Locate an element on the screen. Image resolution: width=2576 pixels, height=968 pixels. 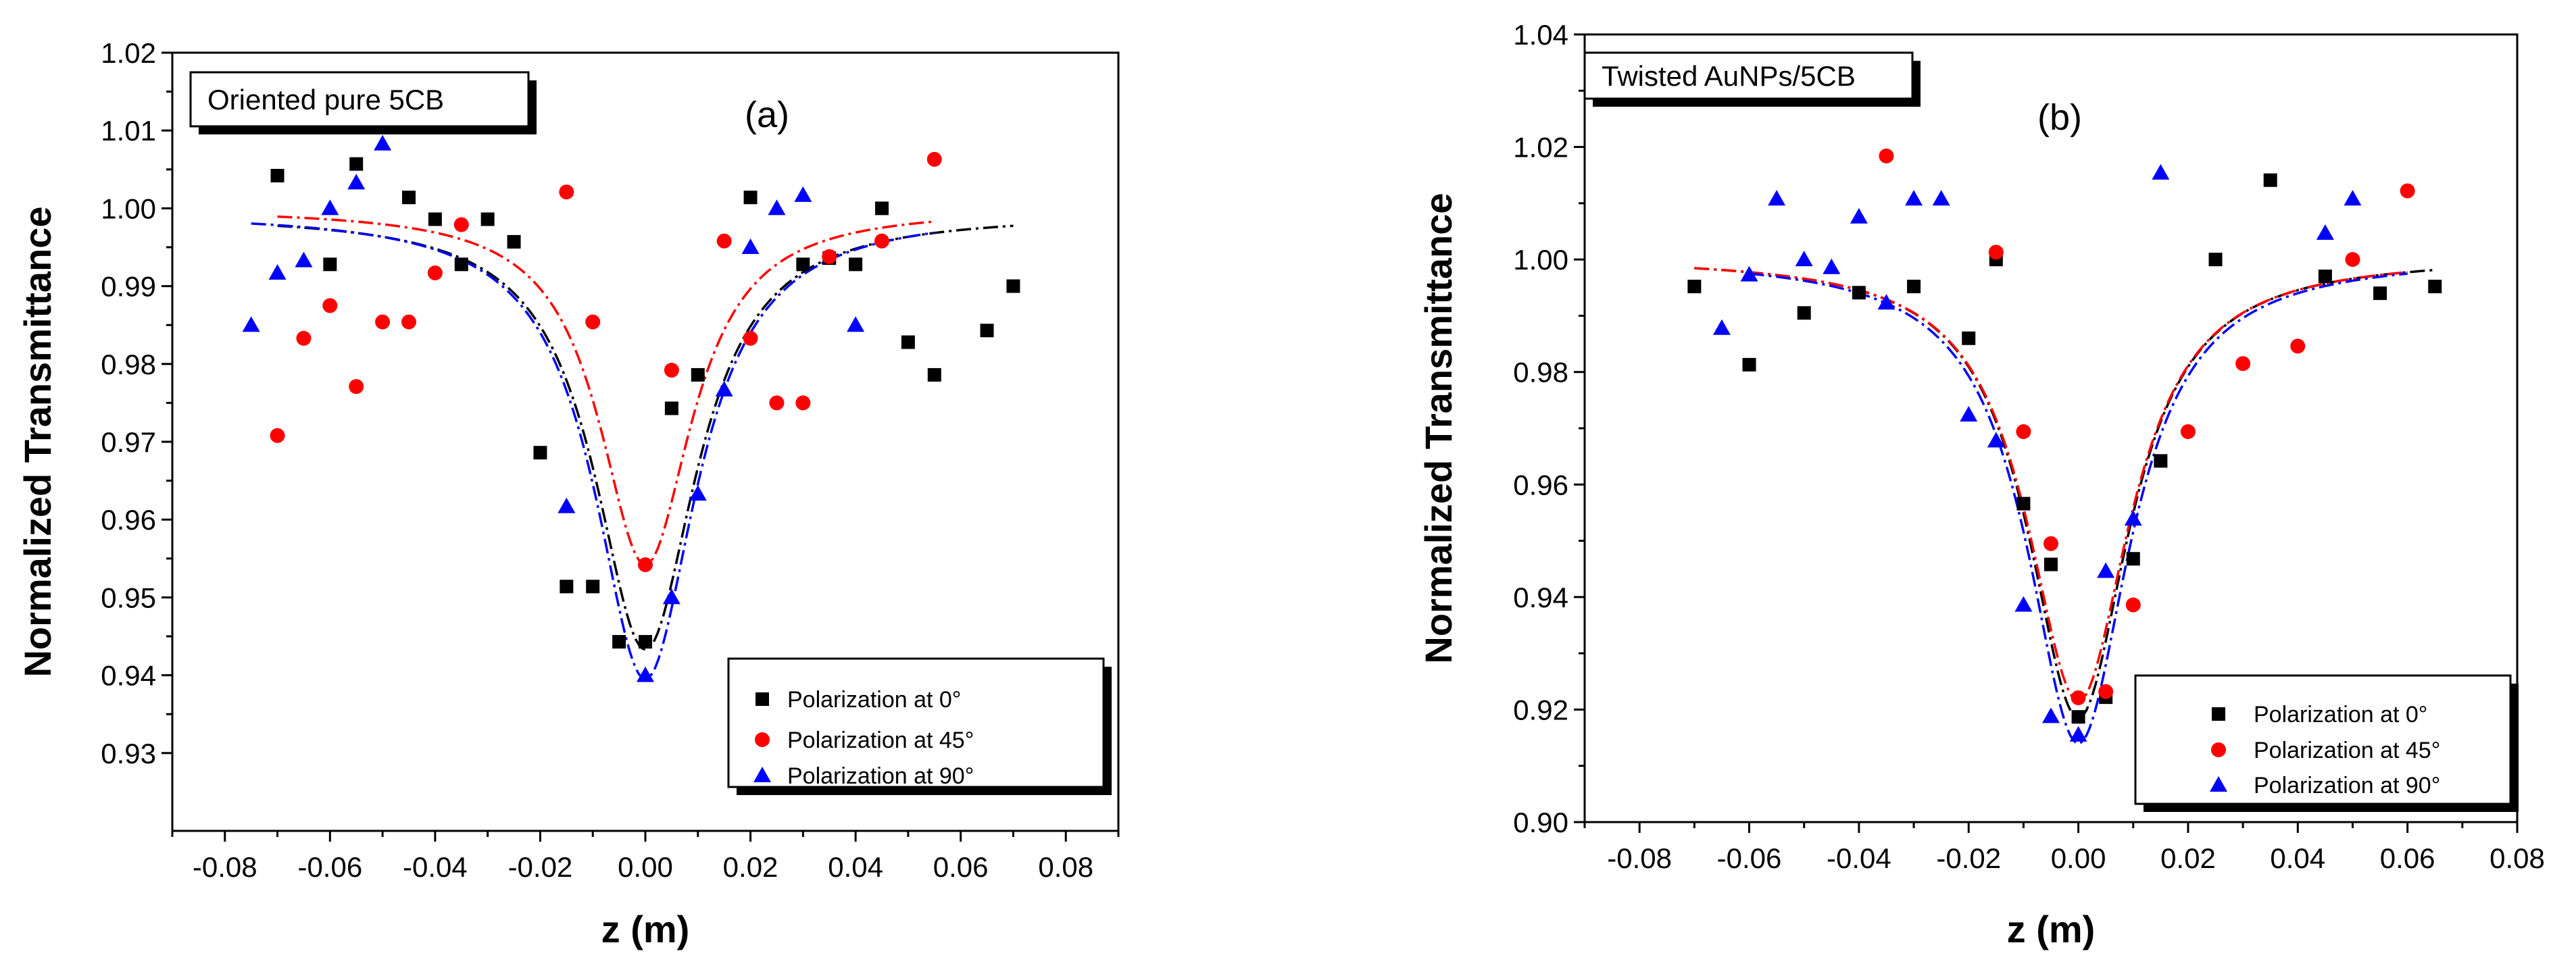
y-tick-label: 0.97 is located at coordinates (129, 442).